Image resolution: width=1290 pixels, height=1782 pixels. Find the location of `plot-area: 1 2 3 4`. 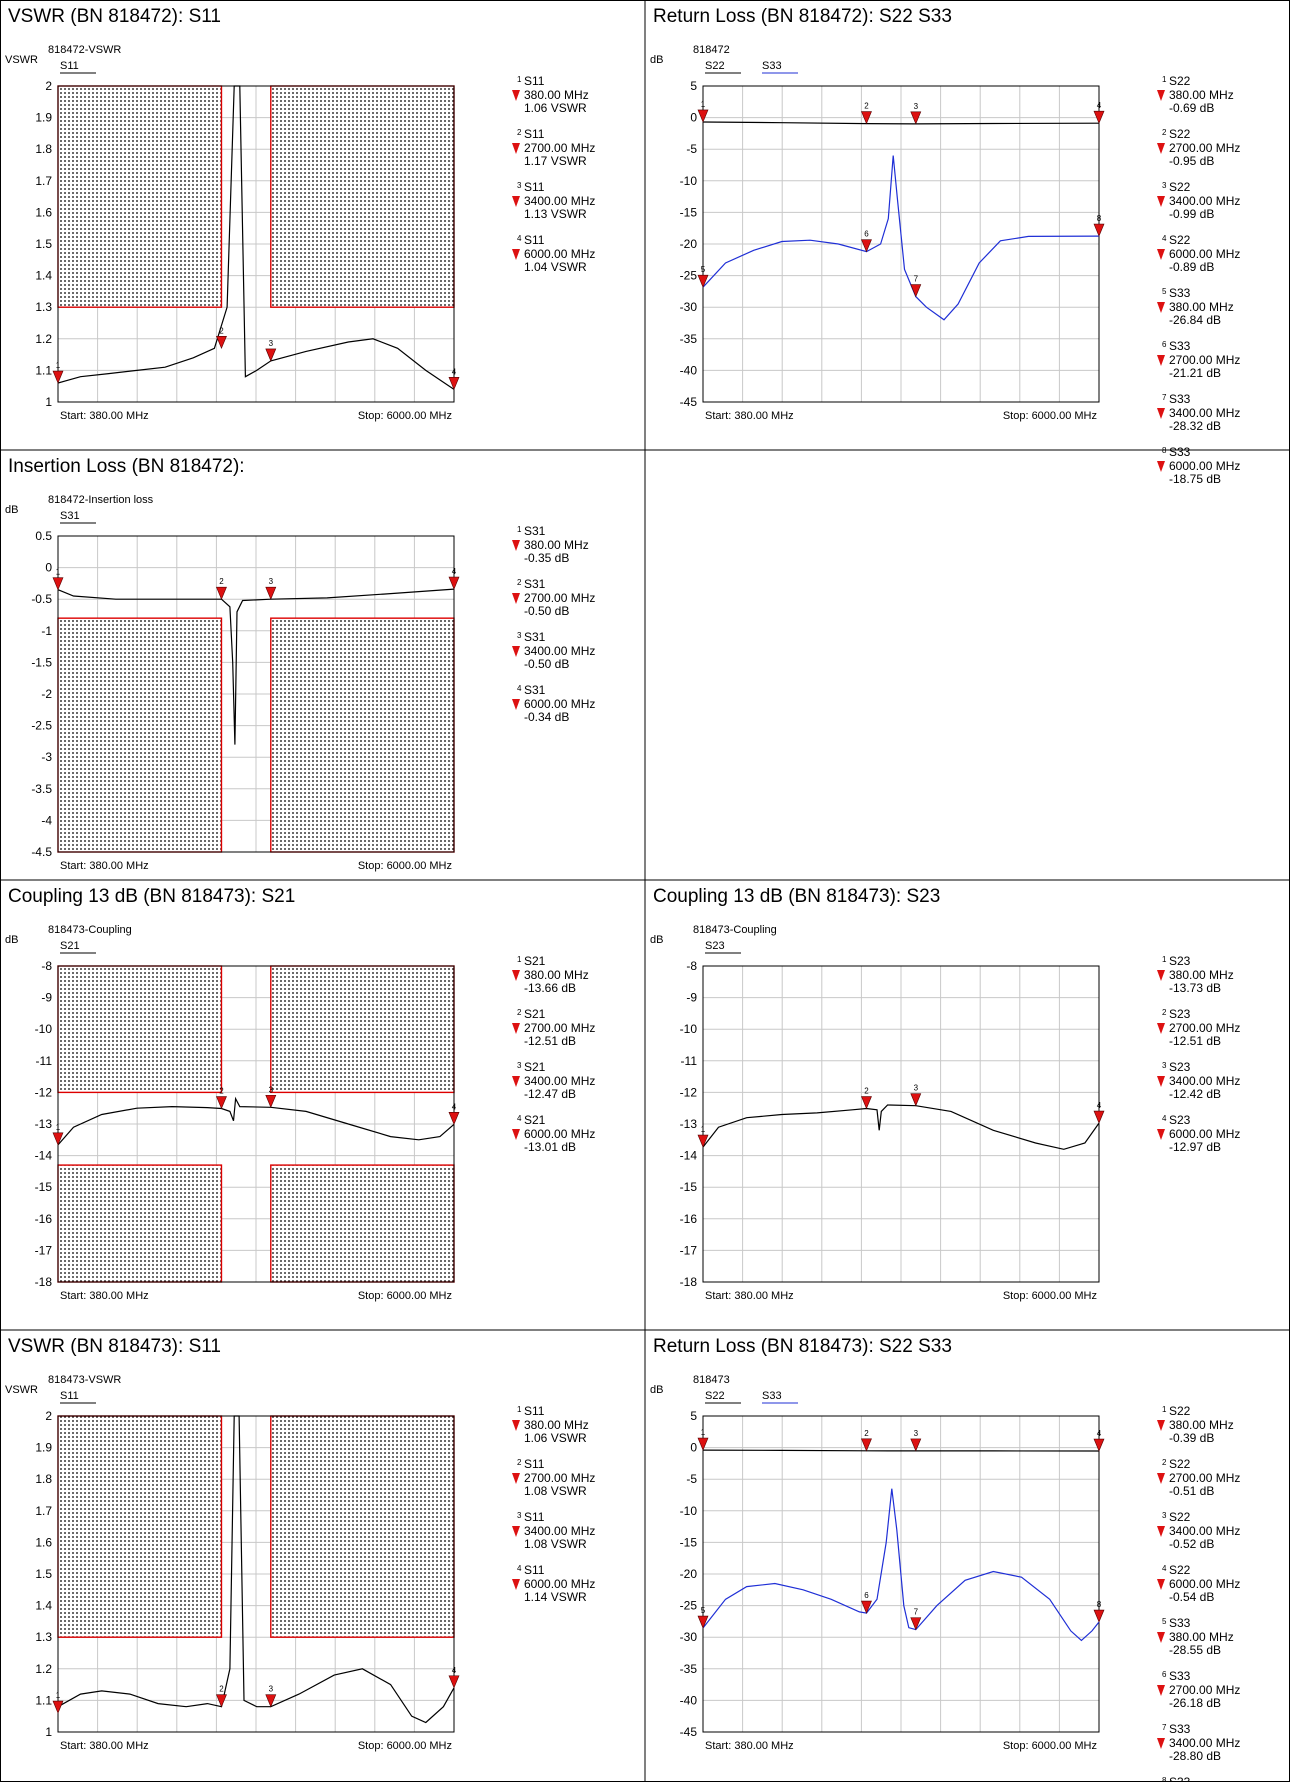

plot-area: 1 2 3 4 is located at coordinates (256, 244).